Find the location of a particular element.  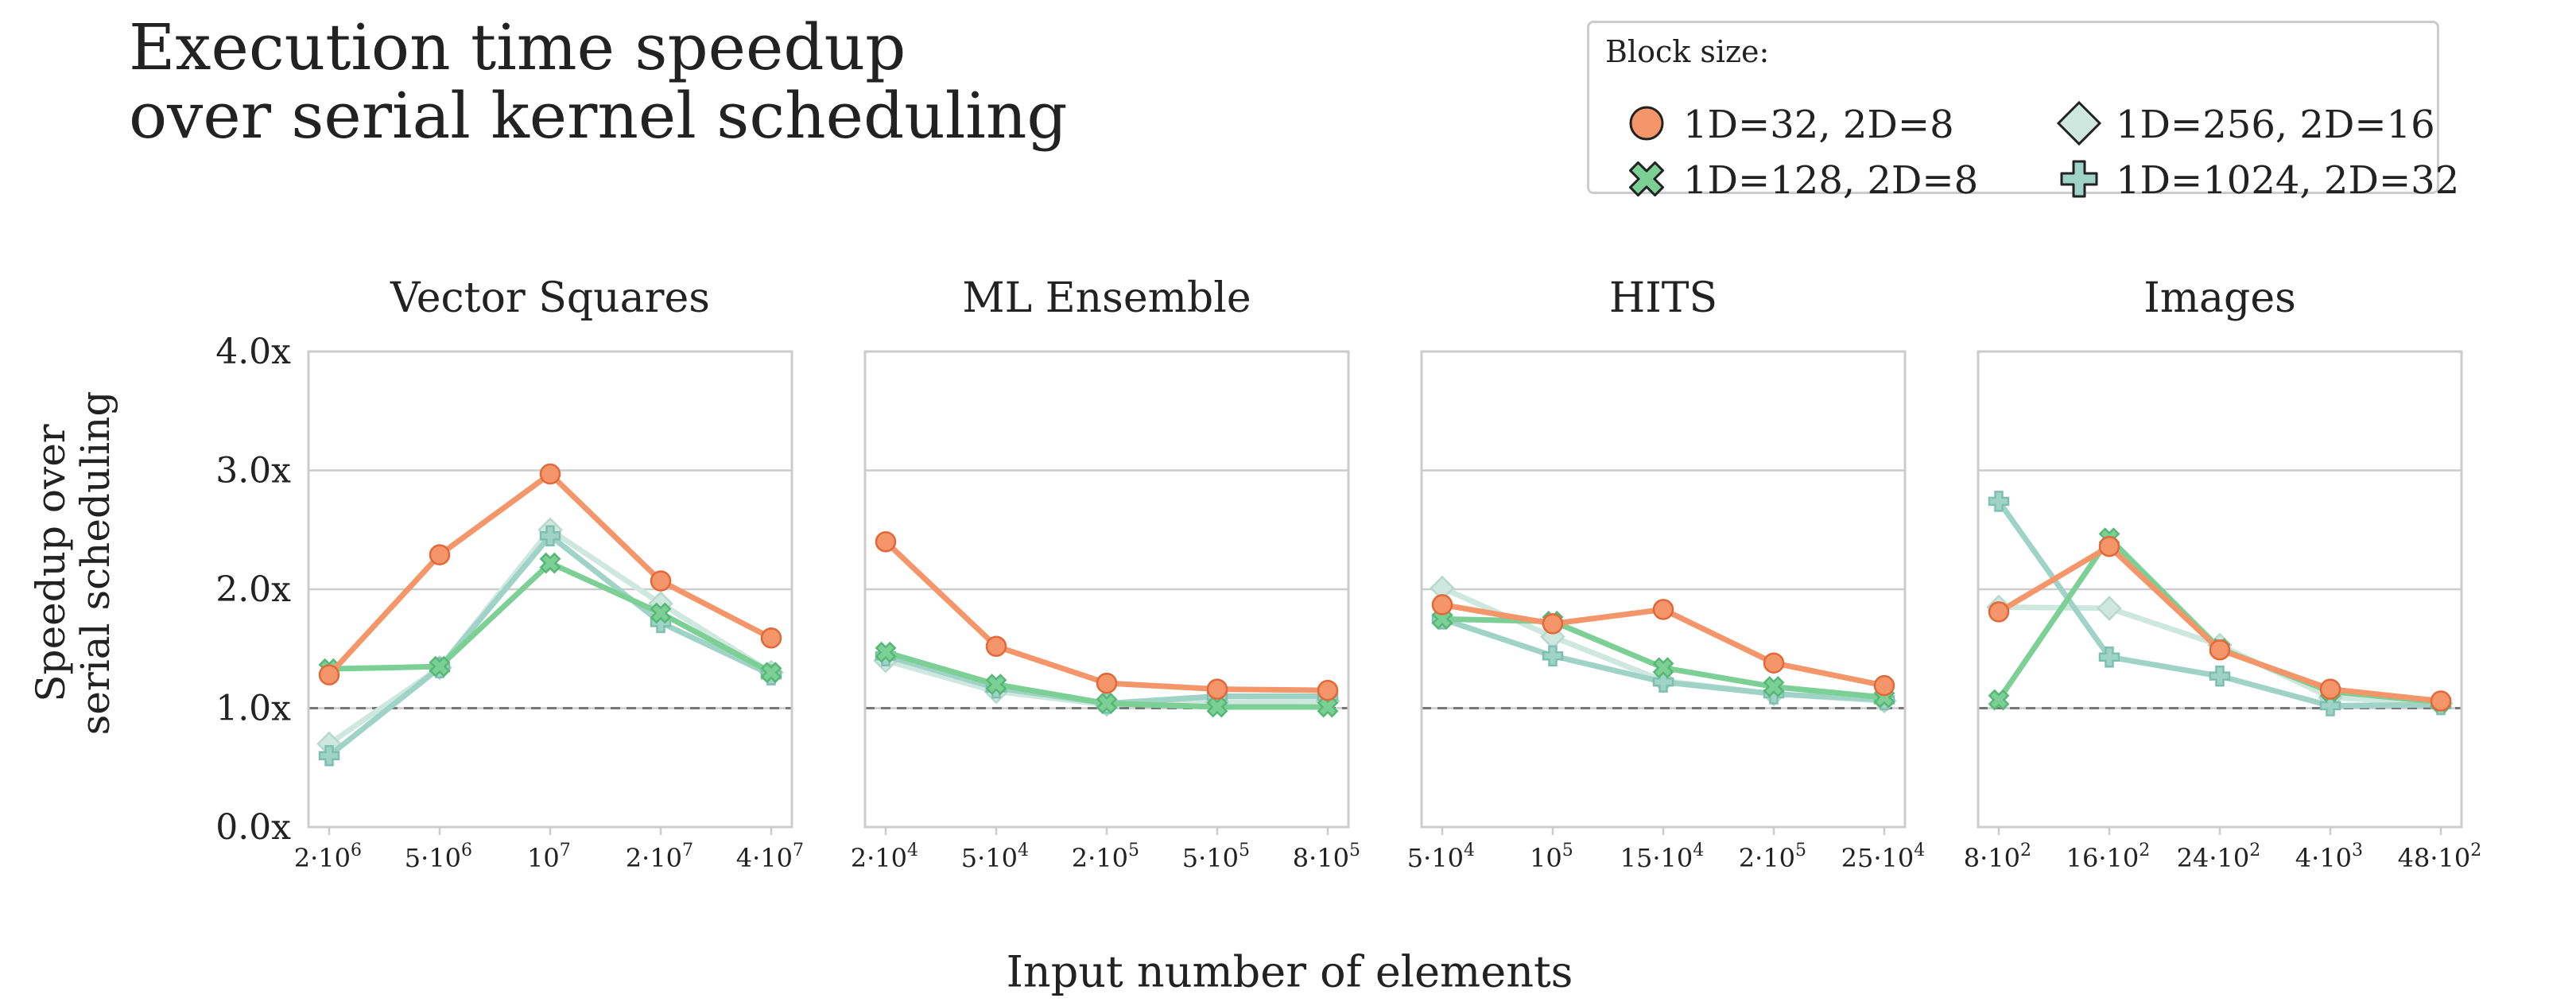

x-tick-label: 105 is located at coordinates (1553, 857).